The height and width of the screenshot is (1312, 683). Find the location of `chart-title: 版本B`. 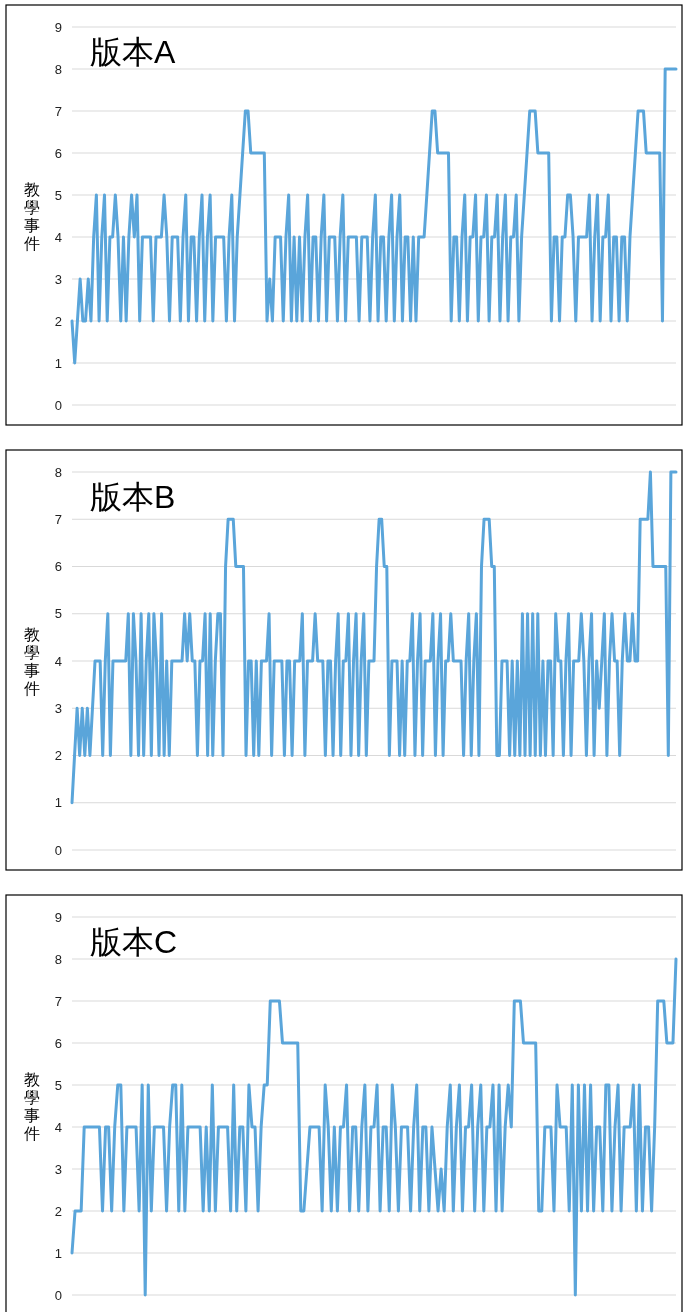

chart-title: 版本B is located at coordinates (133, 497).